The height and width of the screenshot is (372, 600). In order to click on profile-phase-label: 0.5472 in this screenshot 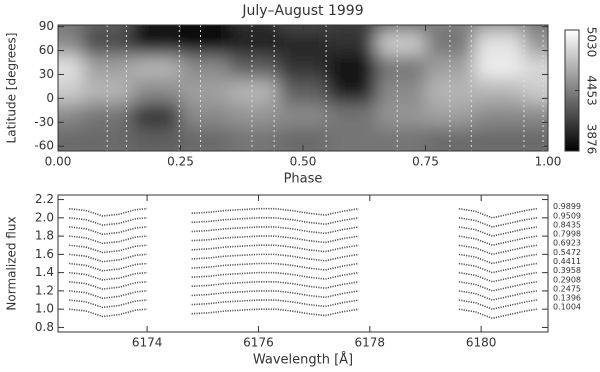, I will do `click(567, 252)`.